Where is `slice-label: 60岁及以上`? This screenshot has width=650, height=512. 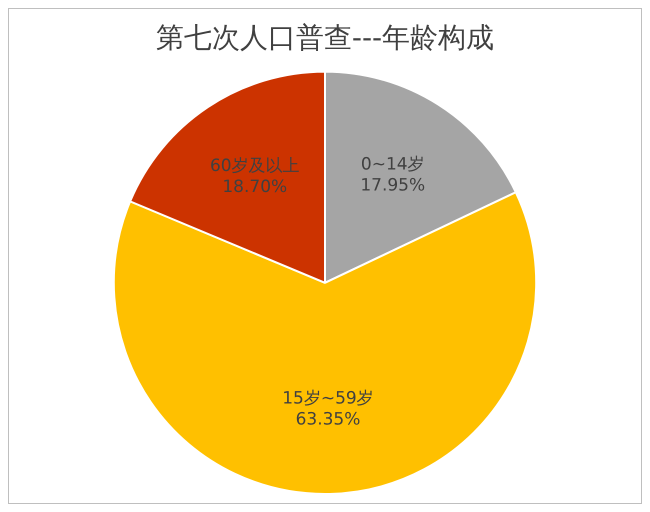
slice-label: 60岁及以上 is located at coordinates (255, 166).